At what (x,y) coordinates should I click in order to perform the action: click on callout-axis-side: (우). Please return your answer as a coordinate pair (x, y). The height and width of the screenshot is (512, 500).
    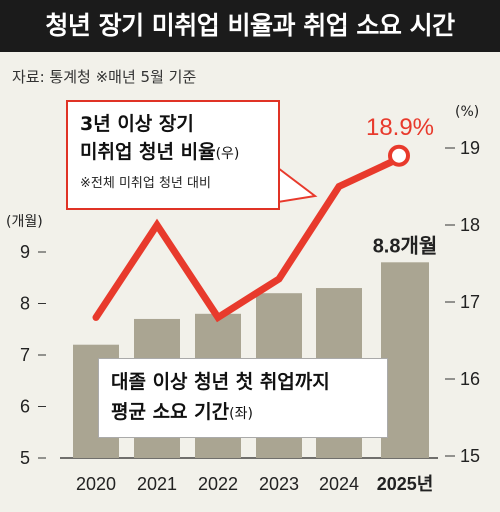
    Looking at the image, I should click on (227, 154).